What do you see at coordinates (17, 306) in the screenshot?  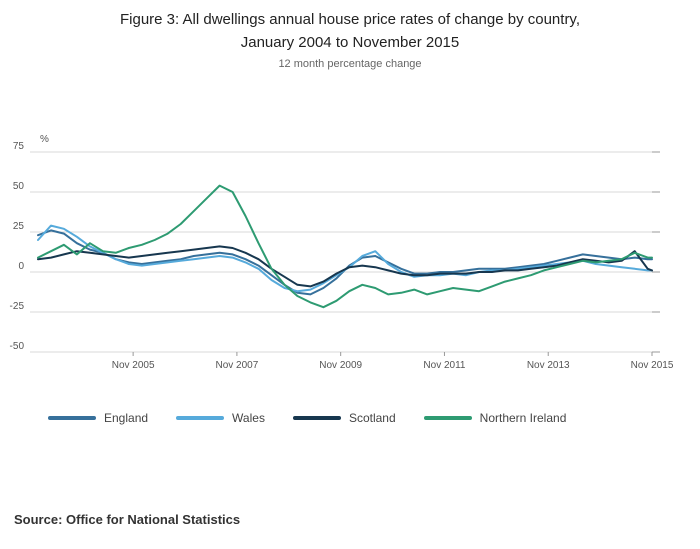 I see `y-tick-label: -25` at bounding box center [17, 306].